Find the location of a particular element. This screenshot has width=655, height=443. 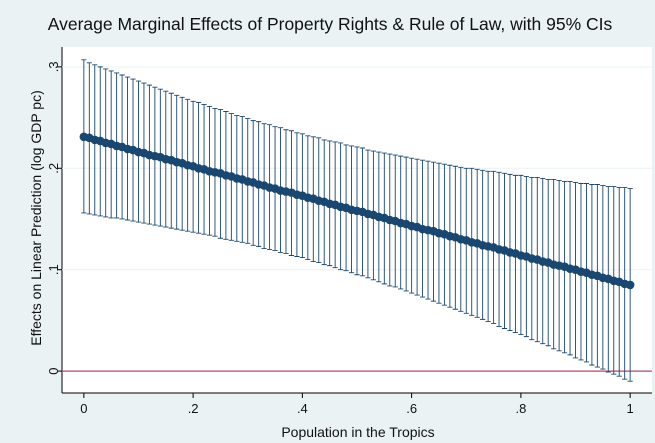

x-tick-label: 0 is located at coordinates (83, 408).